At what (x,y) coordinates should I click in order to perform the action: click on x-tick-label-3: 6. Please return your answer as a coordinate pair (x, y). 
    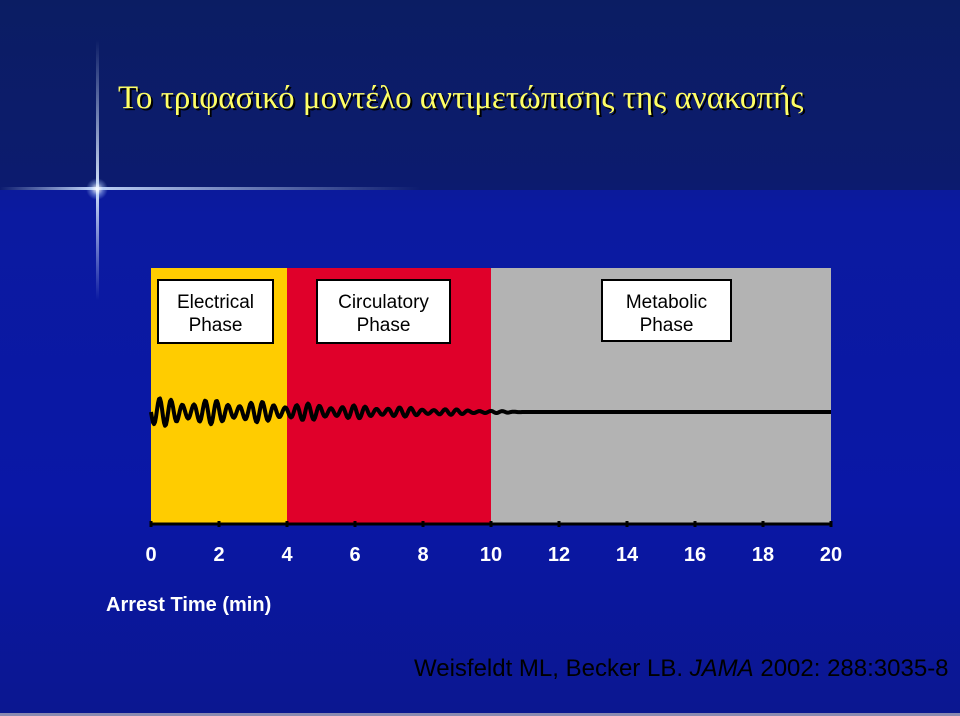
    Looking at the image, I should click on (355, 555).